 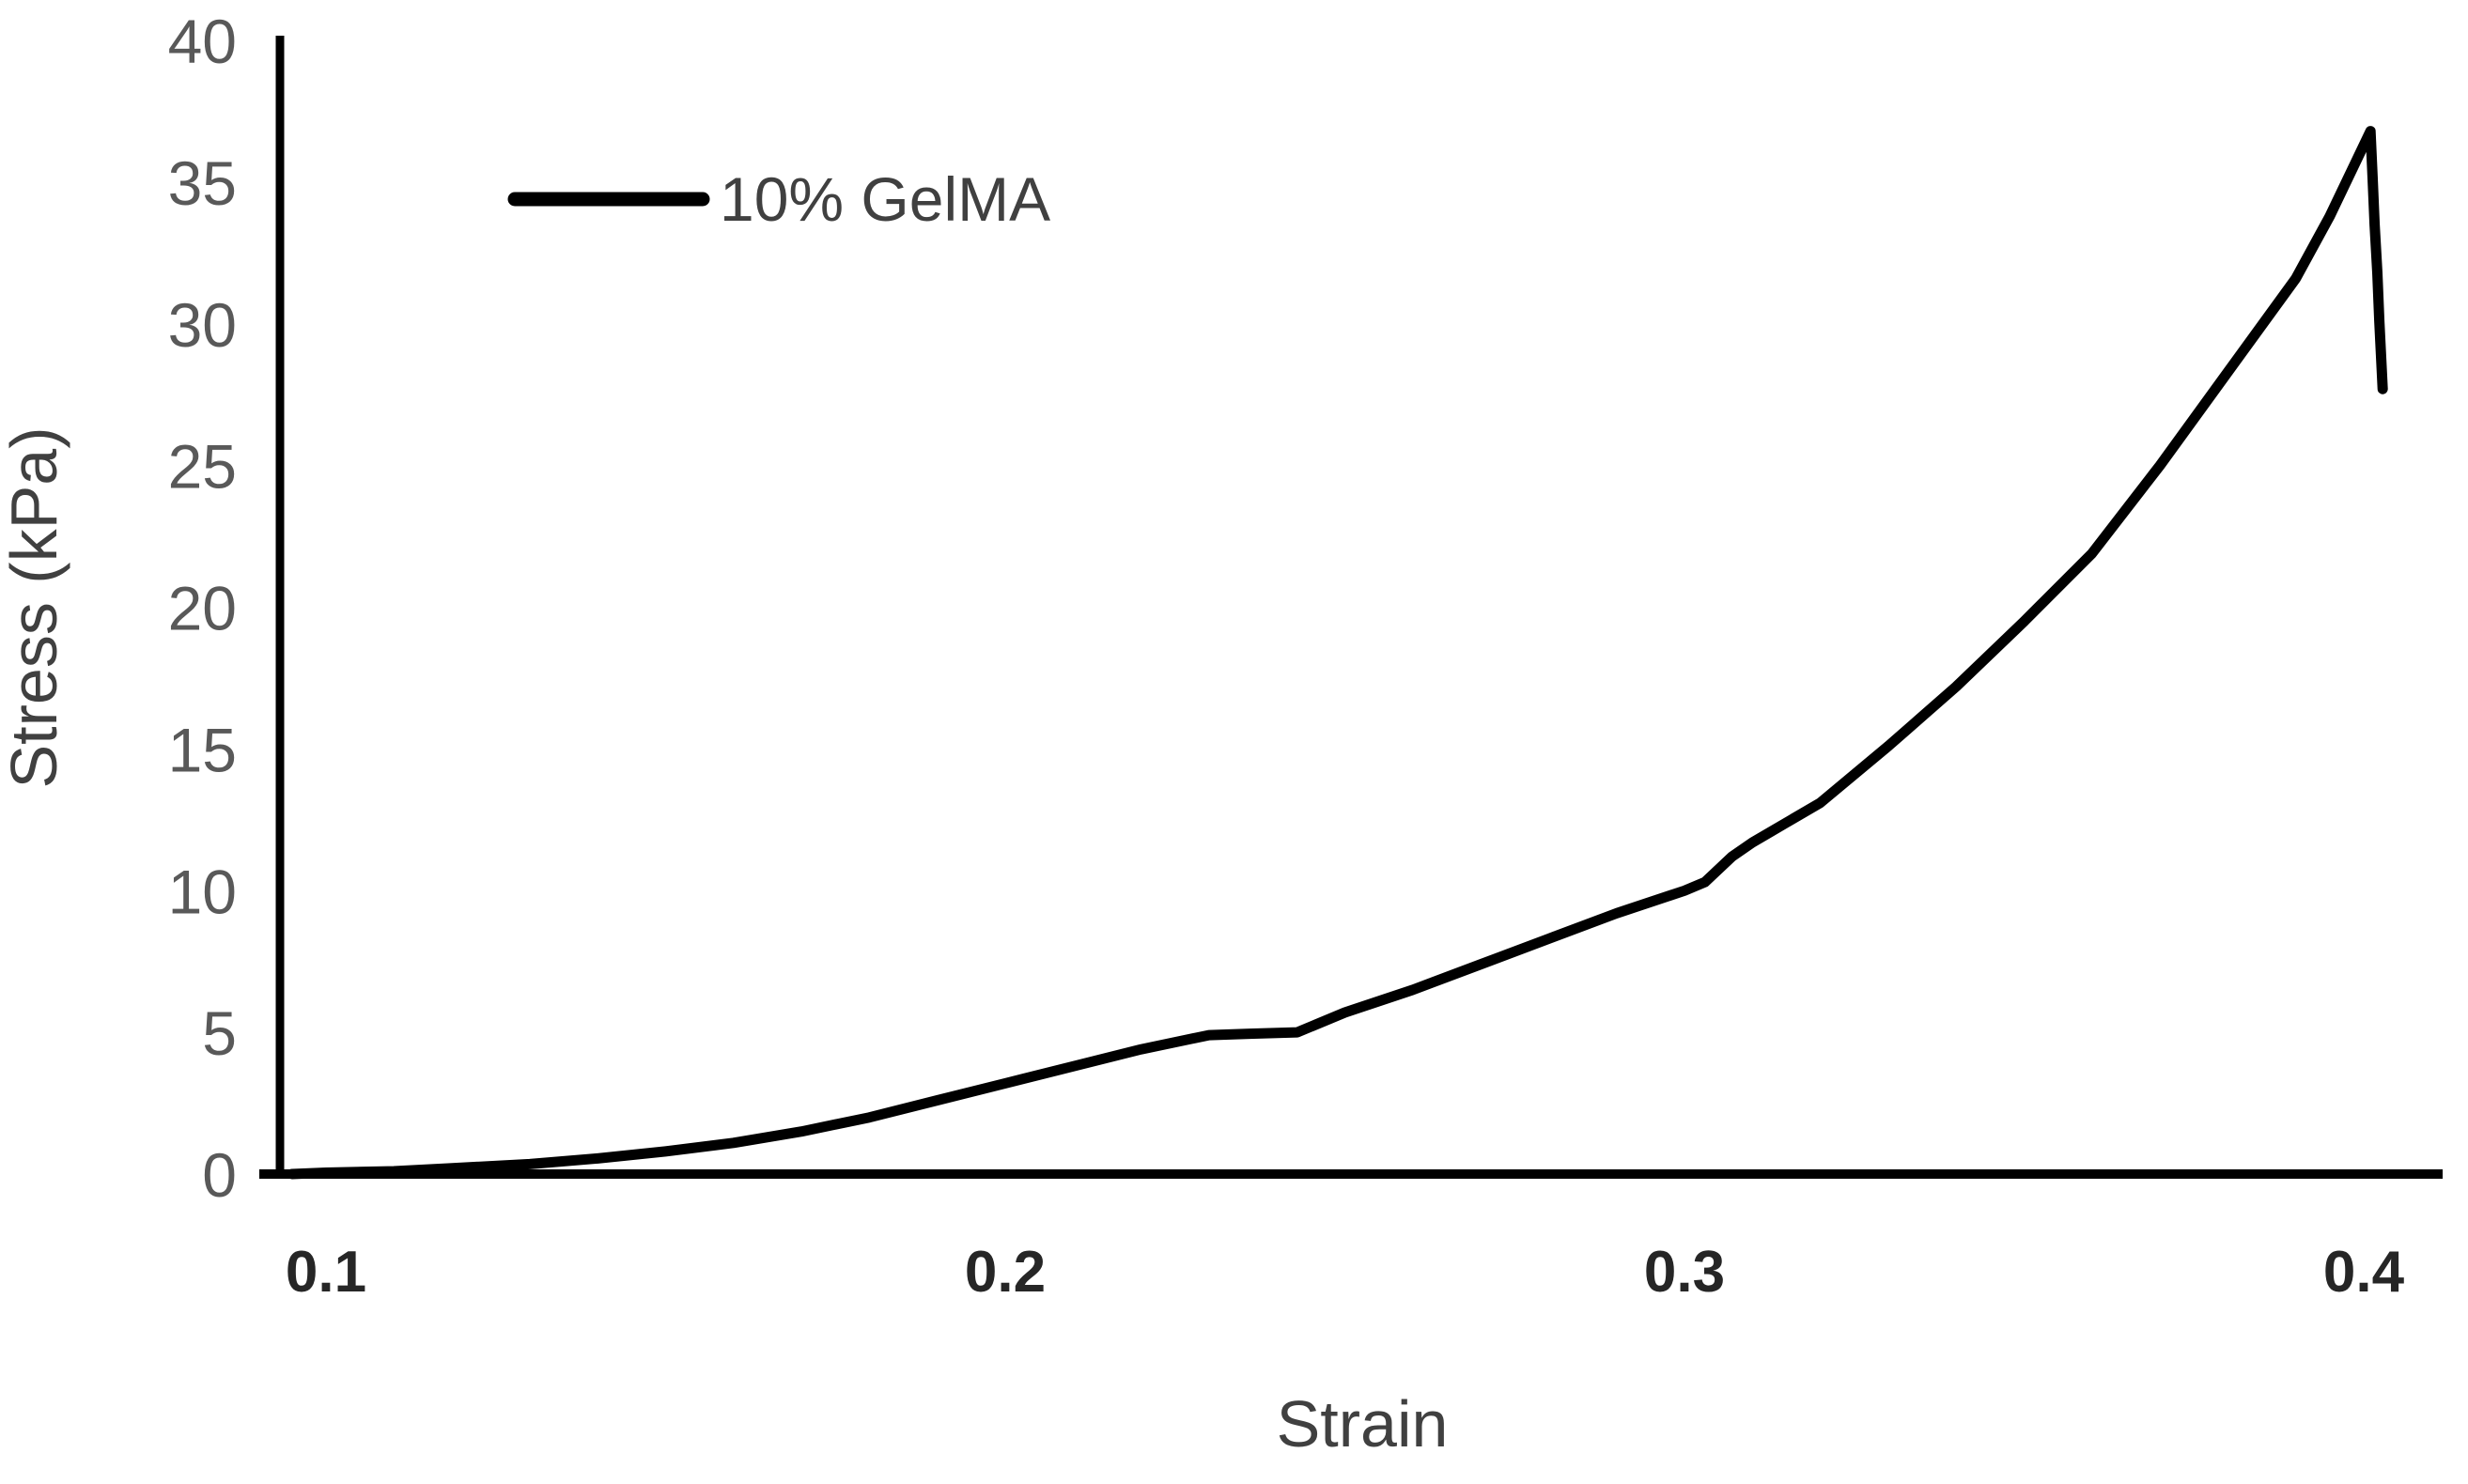 What do you see at coordinates (203, 891) in the screenshot?
I see `y-tick-label: 10` at bounding box center [203, 891].